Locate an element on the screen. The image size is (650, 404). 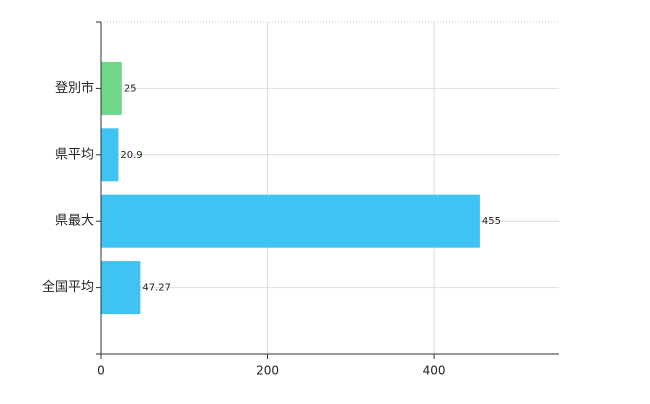
x-tick-label: 400 is located at coordinates (434, 371).